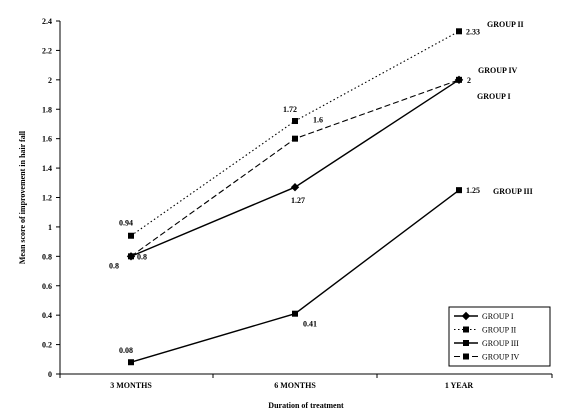 The height and width of the screenshot is (414, 576). I want to click on series-name-label: GROUP II, so click(505, 24).